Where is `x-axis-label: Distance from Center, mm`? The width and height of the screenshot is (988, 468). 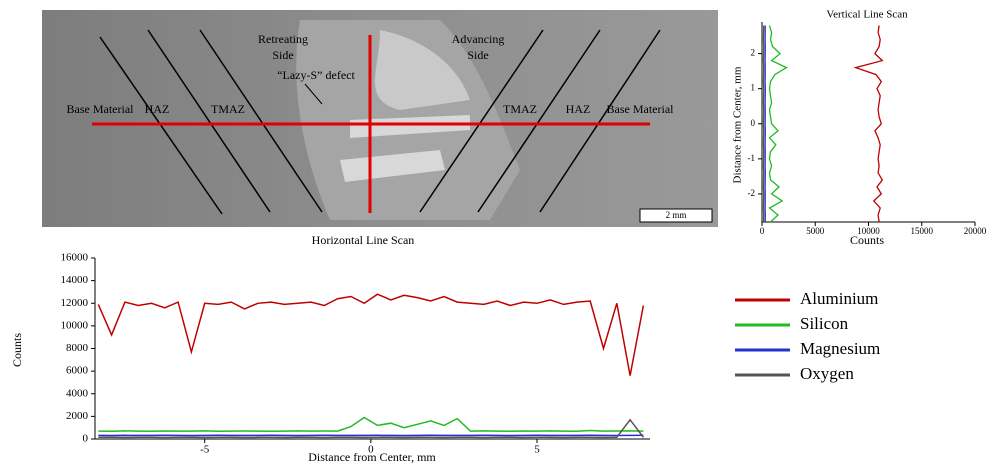 x-axis-label: Distance from Center, mm is located at coordinates (372, 457).